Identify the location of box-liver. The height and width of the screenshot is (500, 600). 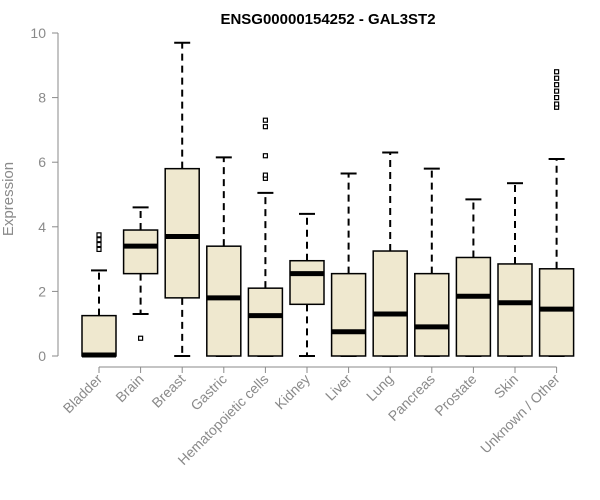
(348, 264).